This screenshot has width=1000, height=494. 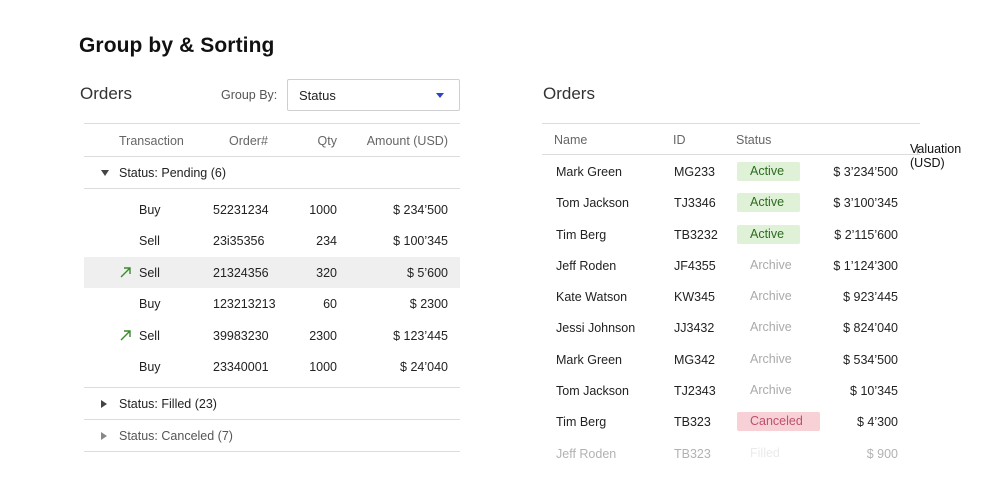 What do you see at coordinates (168, 404) in the screenshot?
I see `group-label: Status: Filled (23)` at bounding box center [168, 404].